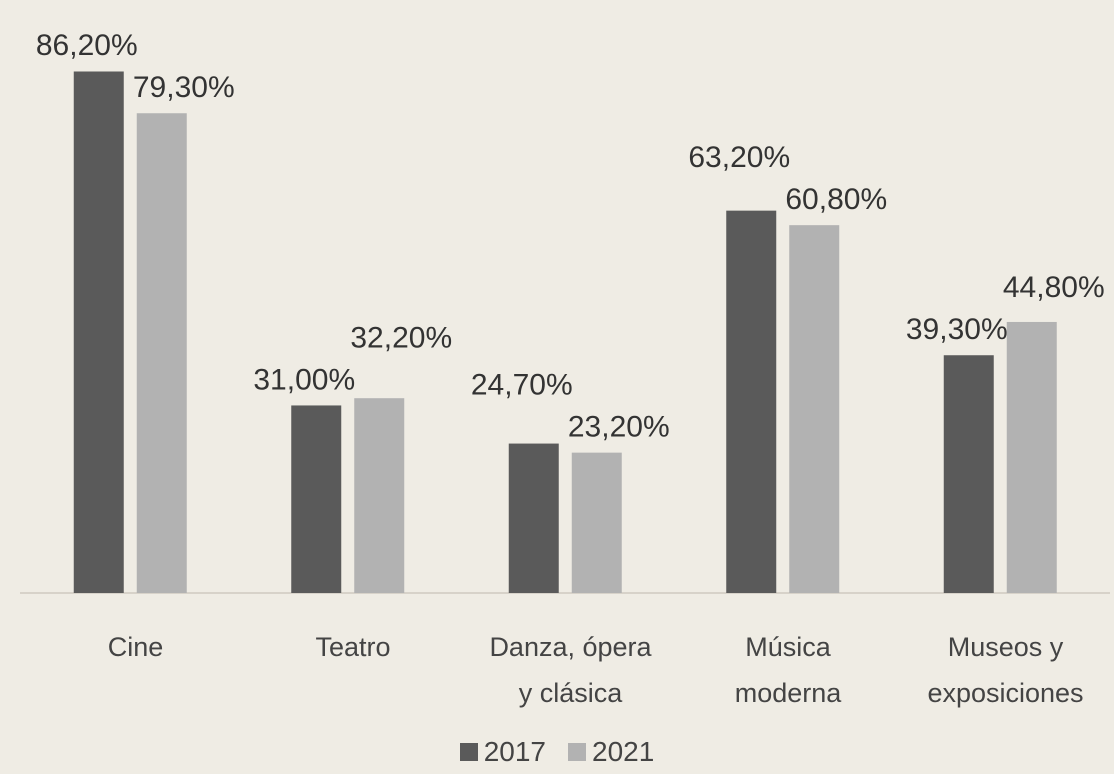 The image size is (1114, 774). I want to click on data-label: 79,30%, so click(184, 87).